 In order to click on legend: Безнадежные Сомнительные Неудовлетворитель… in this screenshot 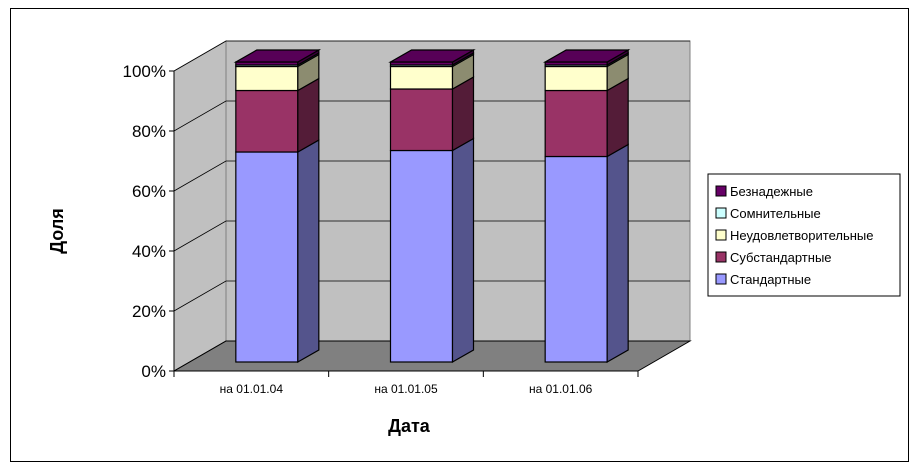, I will do `click(804, 235)`.